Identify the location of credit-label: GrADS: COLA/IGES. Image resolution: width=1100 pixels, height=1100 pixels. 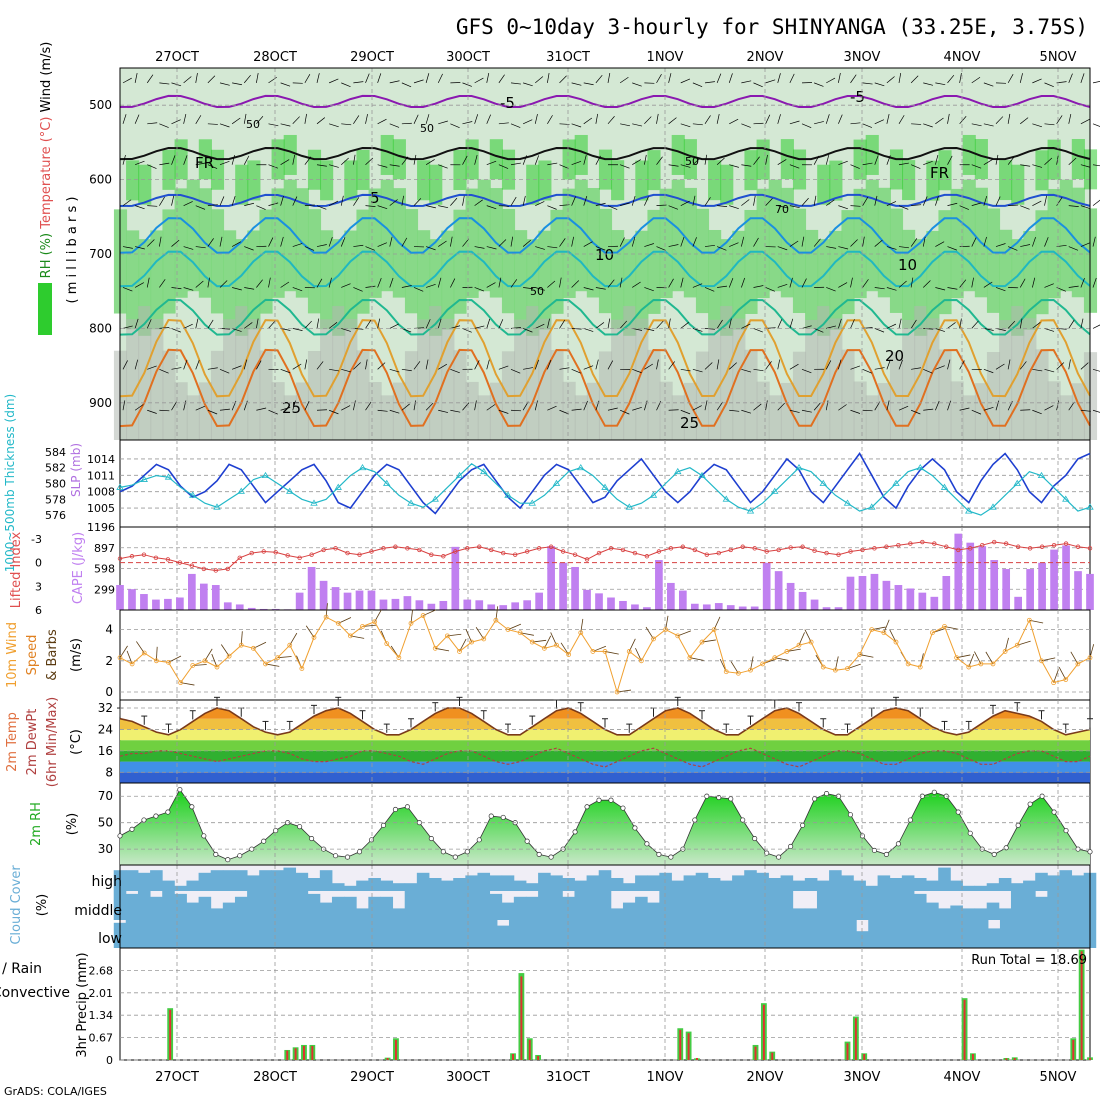
(55, 1091).